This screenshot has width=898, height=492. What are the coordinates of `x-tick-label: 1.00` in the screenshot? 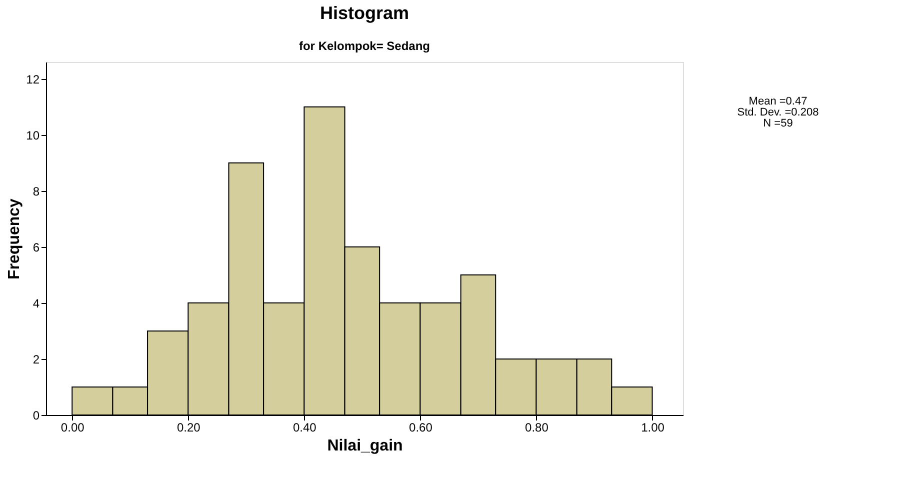 It's located at (653, 427).